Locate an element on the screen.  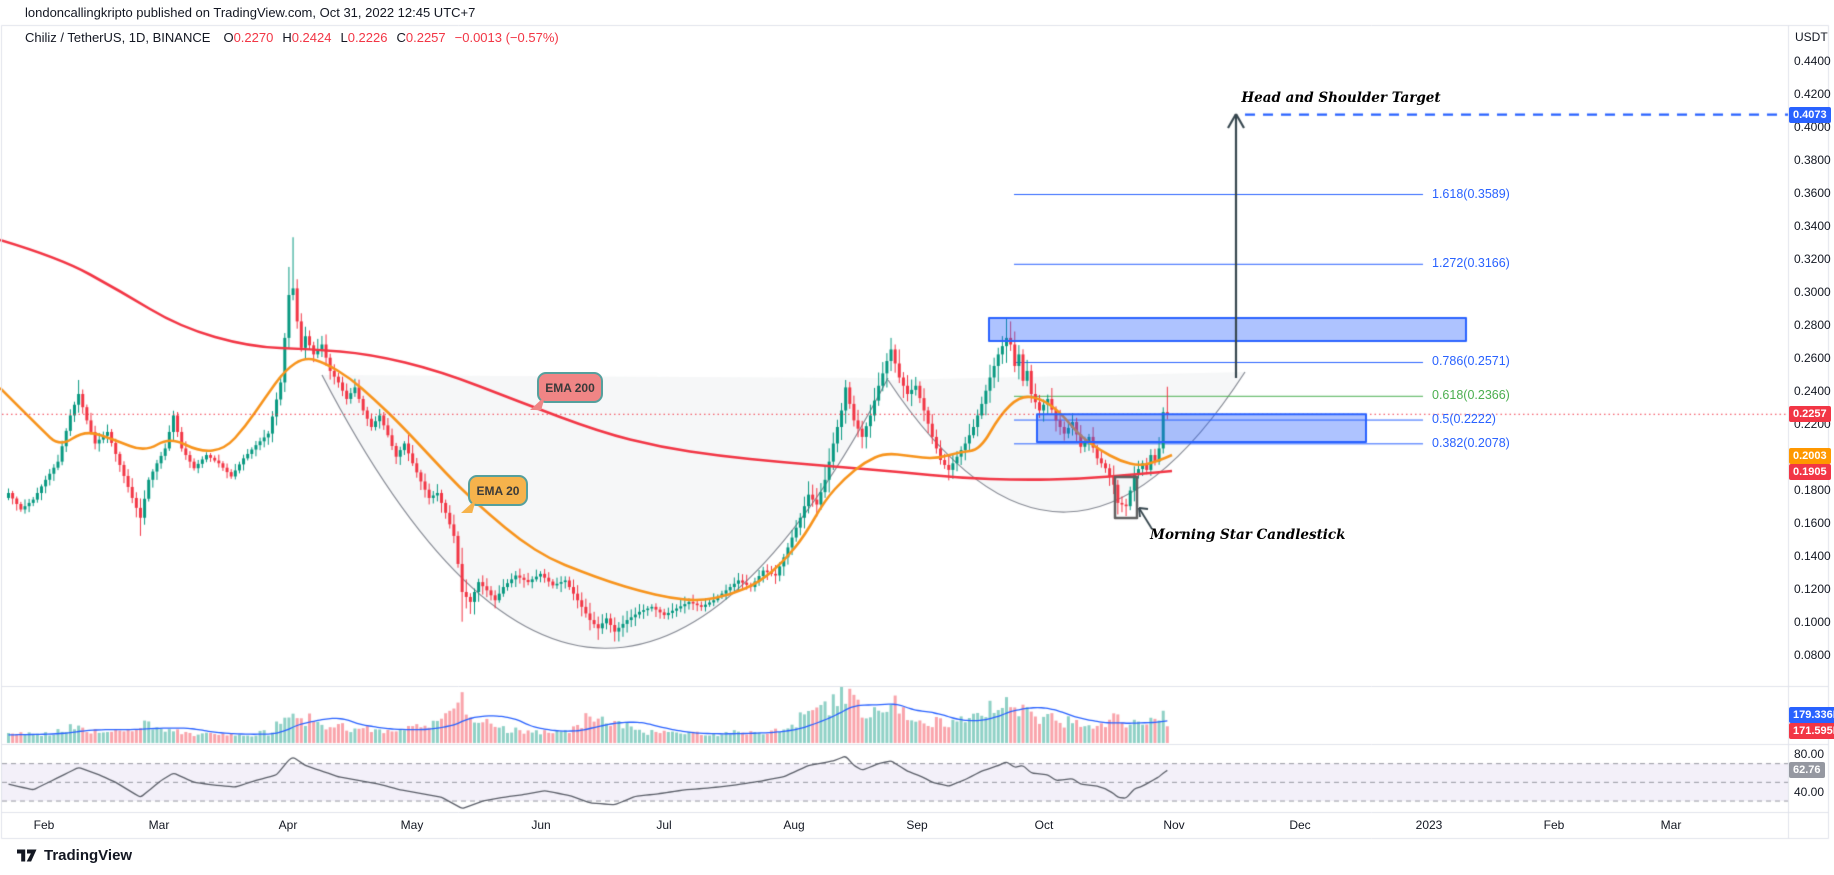
rsi-tick-label: 40.00 is located at coordinates (1809, 791).